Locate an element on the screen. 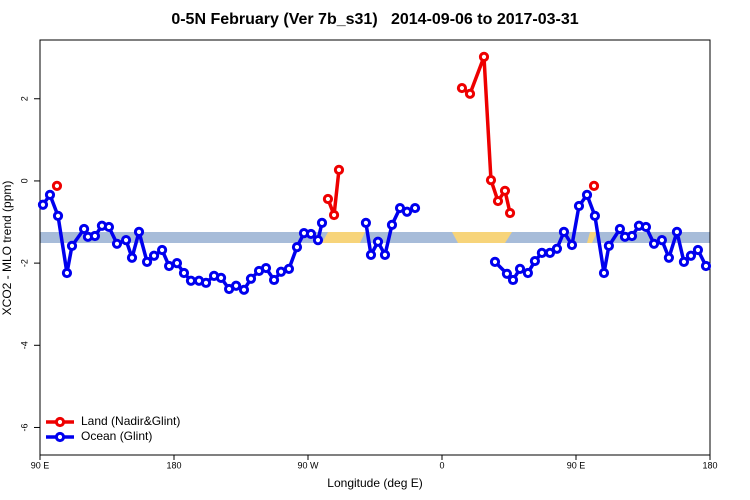 Image resolution: width=750 pixels, height=500 pixels. ocean-band is located at coordinates (375, 237).